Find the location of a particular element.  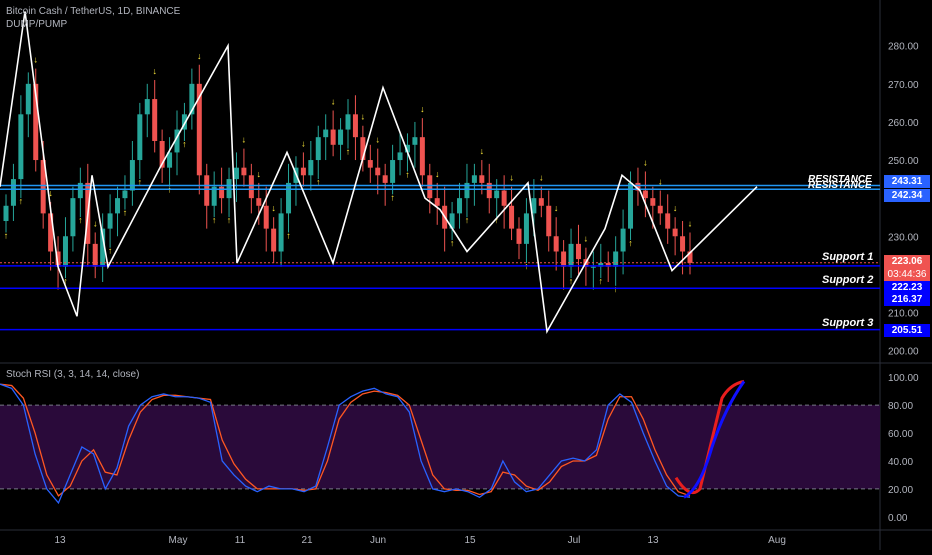

price-tick-label: 250.00 is located at coordinates (903, 161).